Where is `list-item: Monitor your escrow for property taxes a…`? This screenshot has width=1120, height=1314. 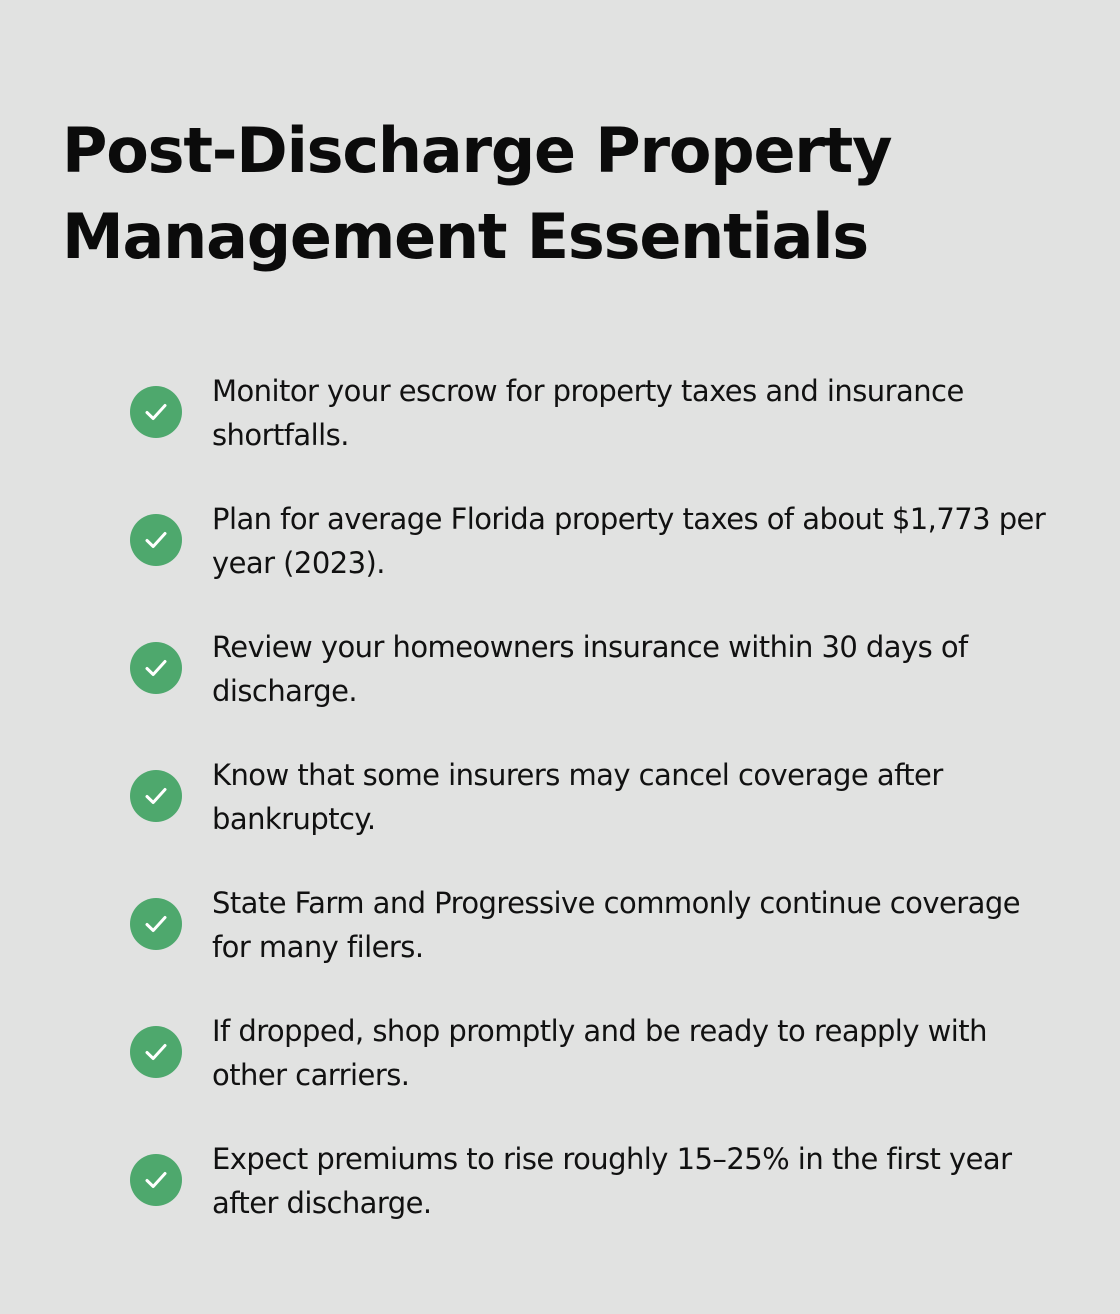
list-item: Monitor your escrow for property taxes a… is located at coordinates (595, 430).